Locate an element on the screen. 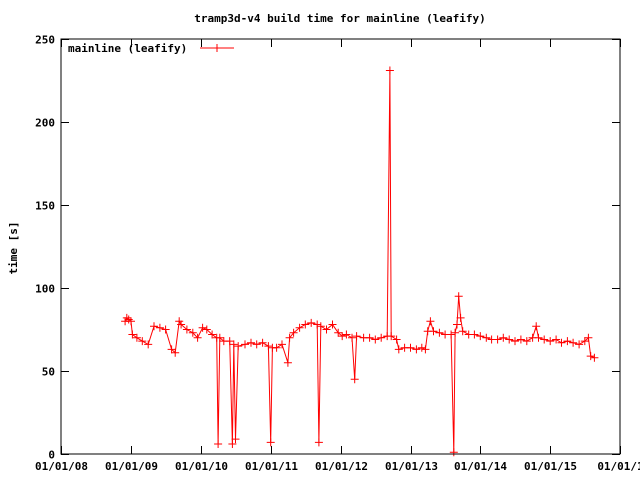  legend: mainline (leafify) is located at coordinates (151, 48).